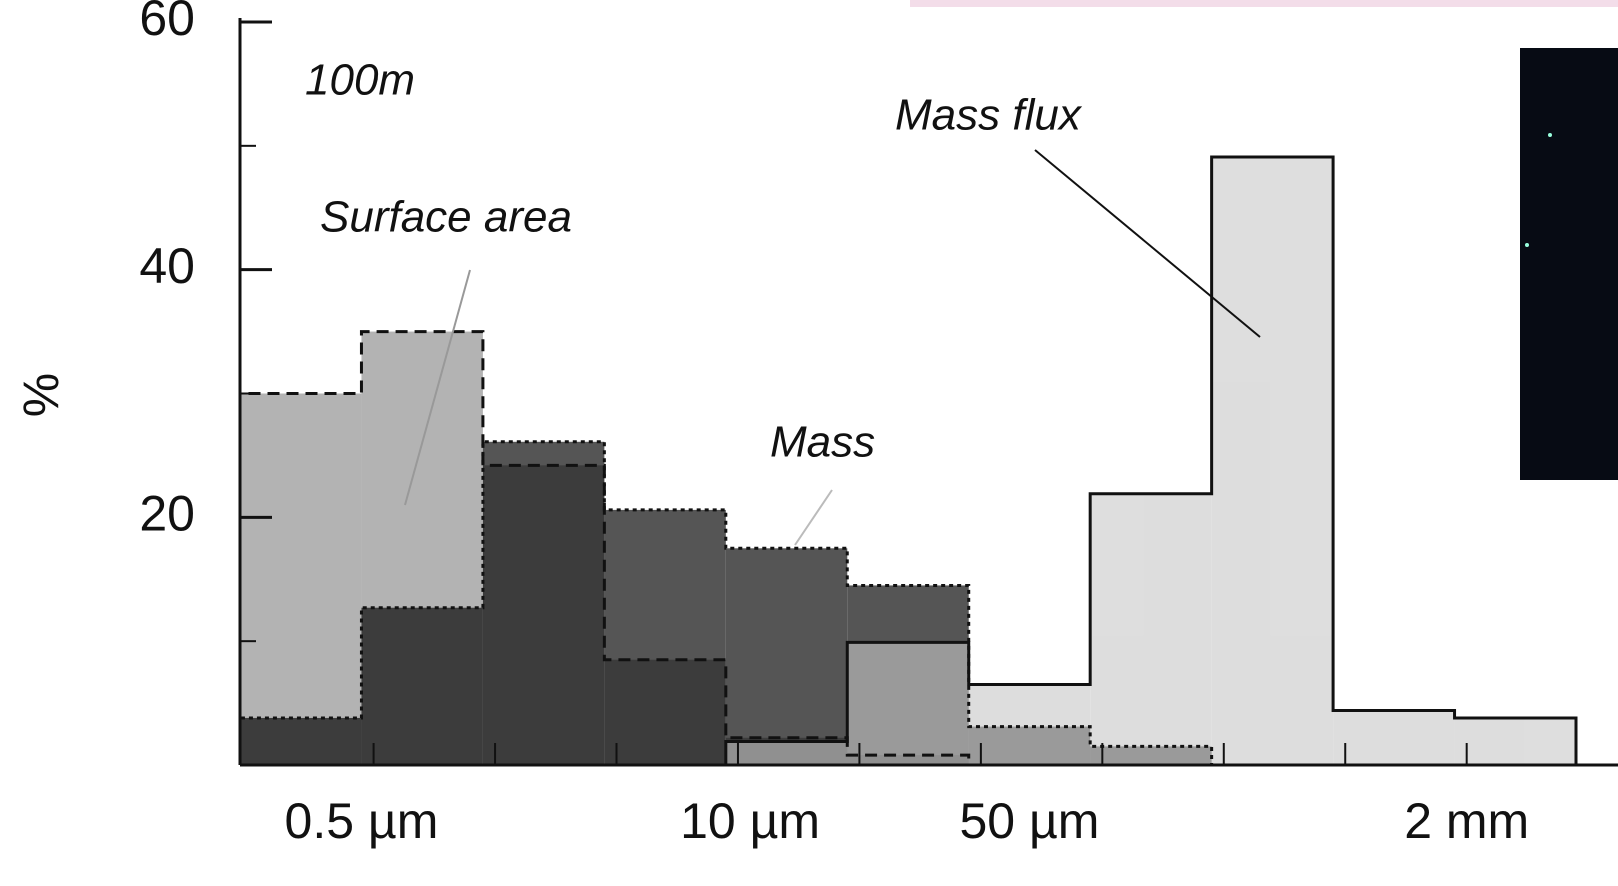 The height and width of the screenshot is (886, 1618). What do you see at coordinates (41, 395) in the screenshot?
I see `y-axis-label: %` at bounding box center [41, 395].